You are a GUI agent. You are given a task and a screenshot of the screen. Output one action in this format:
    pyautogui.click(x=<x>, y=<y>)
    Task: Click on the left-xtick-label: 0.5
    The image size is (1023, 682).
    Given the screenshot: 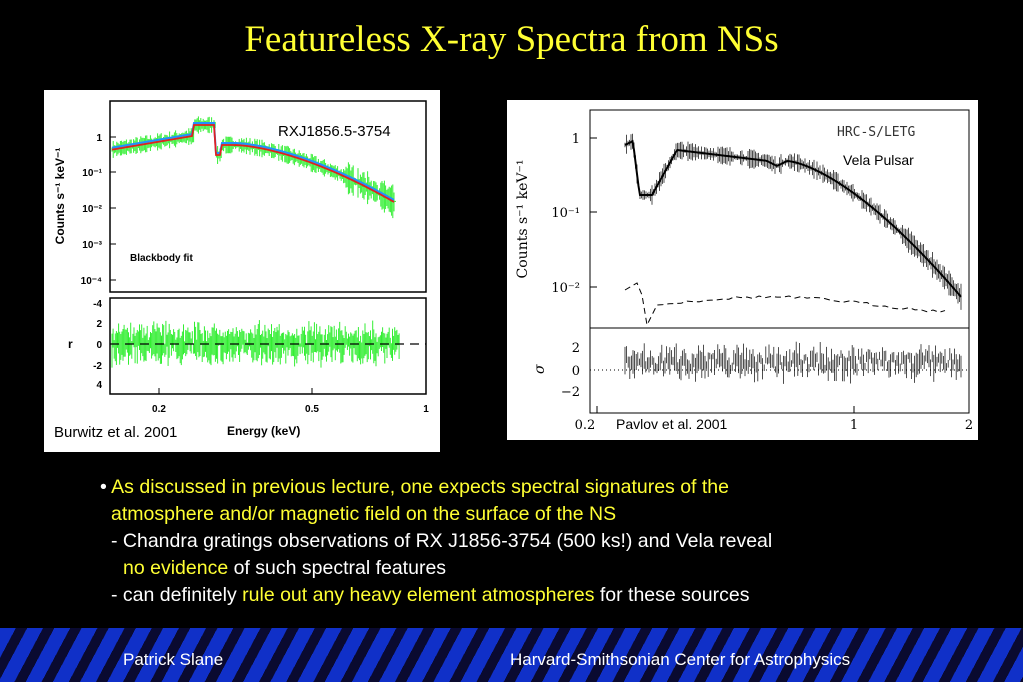 What is the action you would take?
    pyautogui.click(x=312, y=409)
    